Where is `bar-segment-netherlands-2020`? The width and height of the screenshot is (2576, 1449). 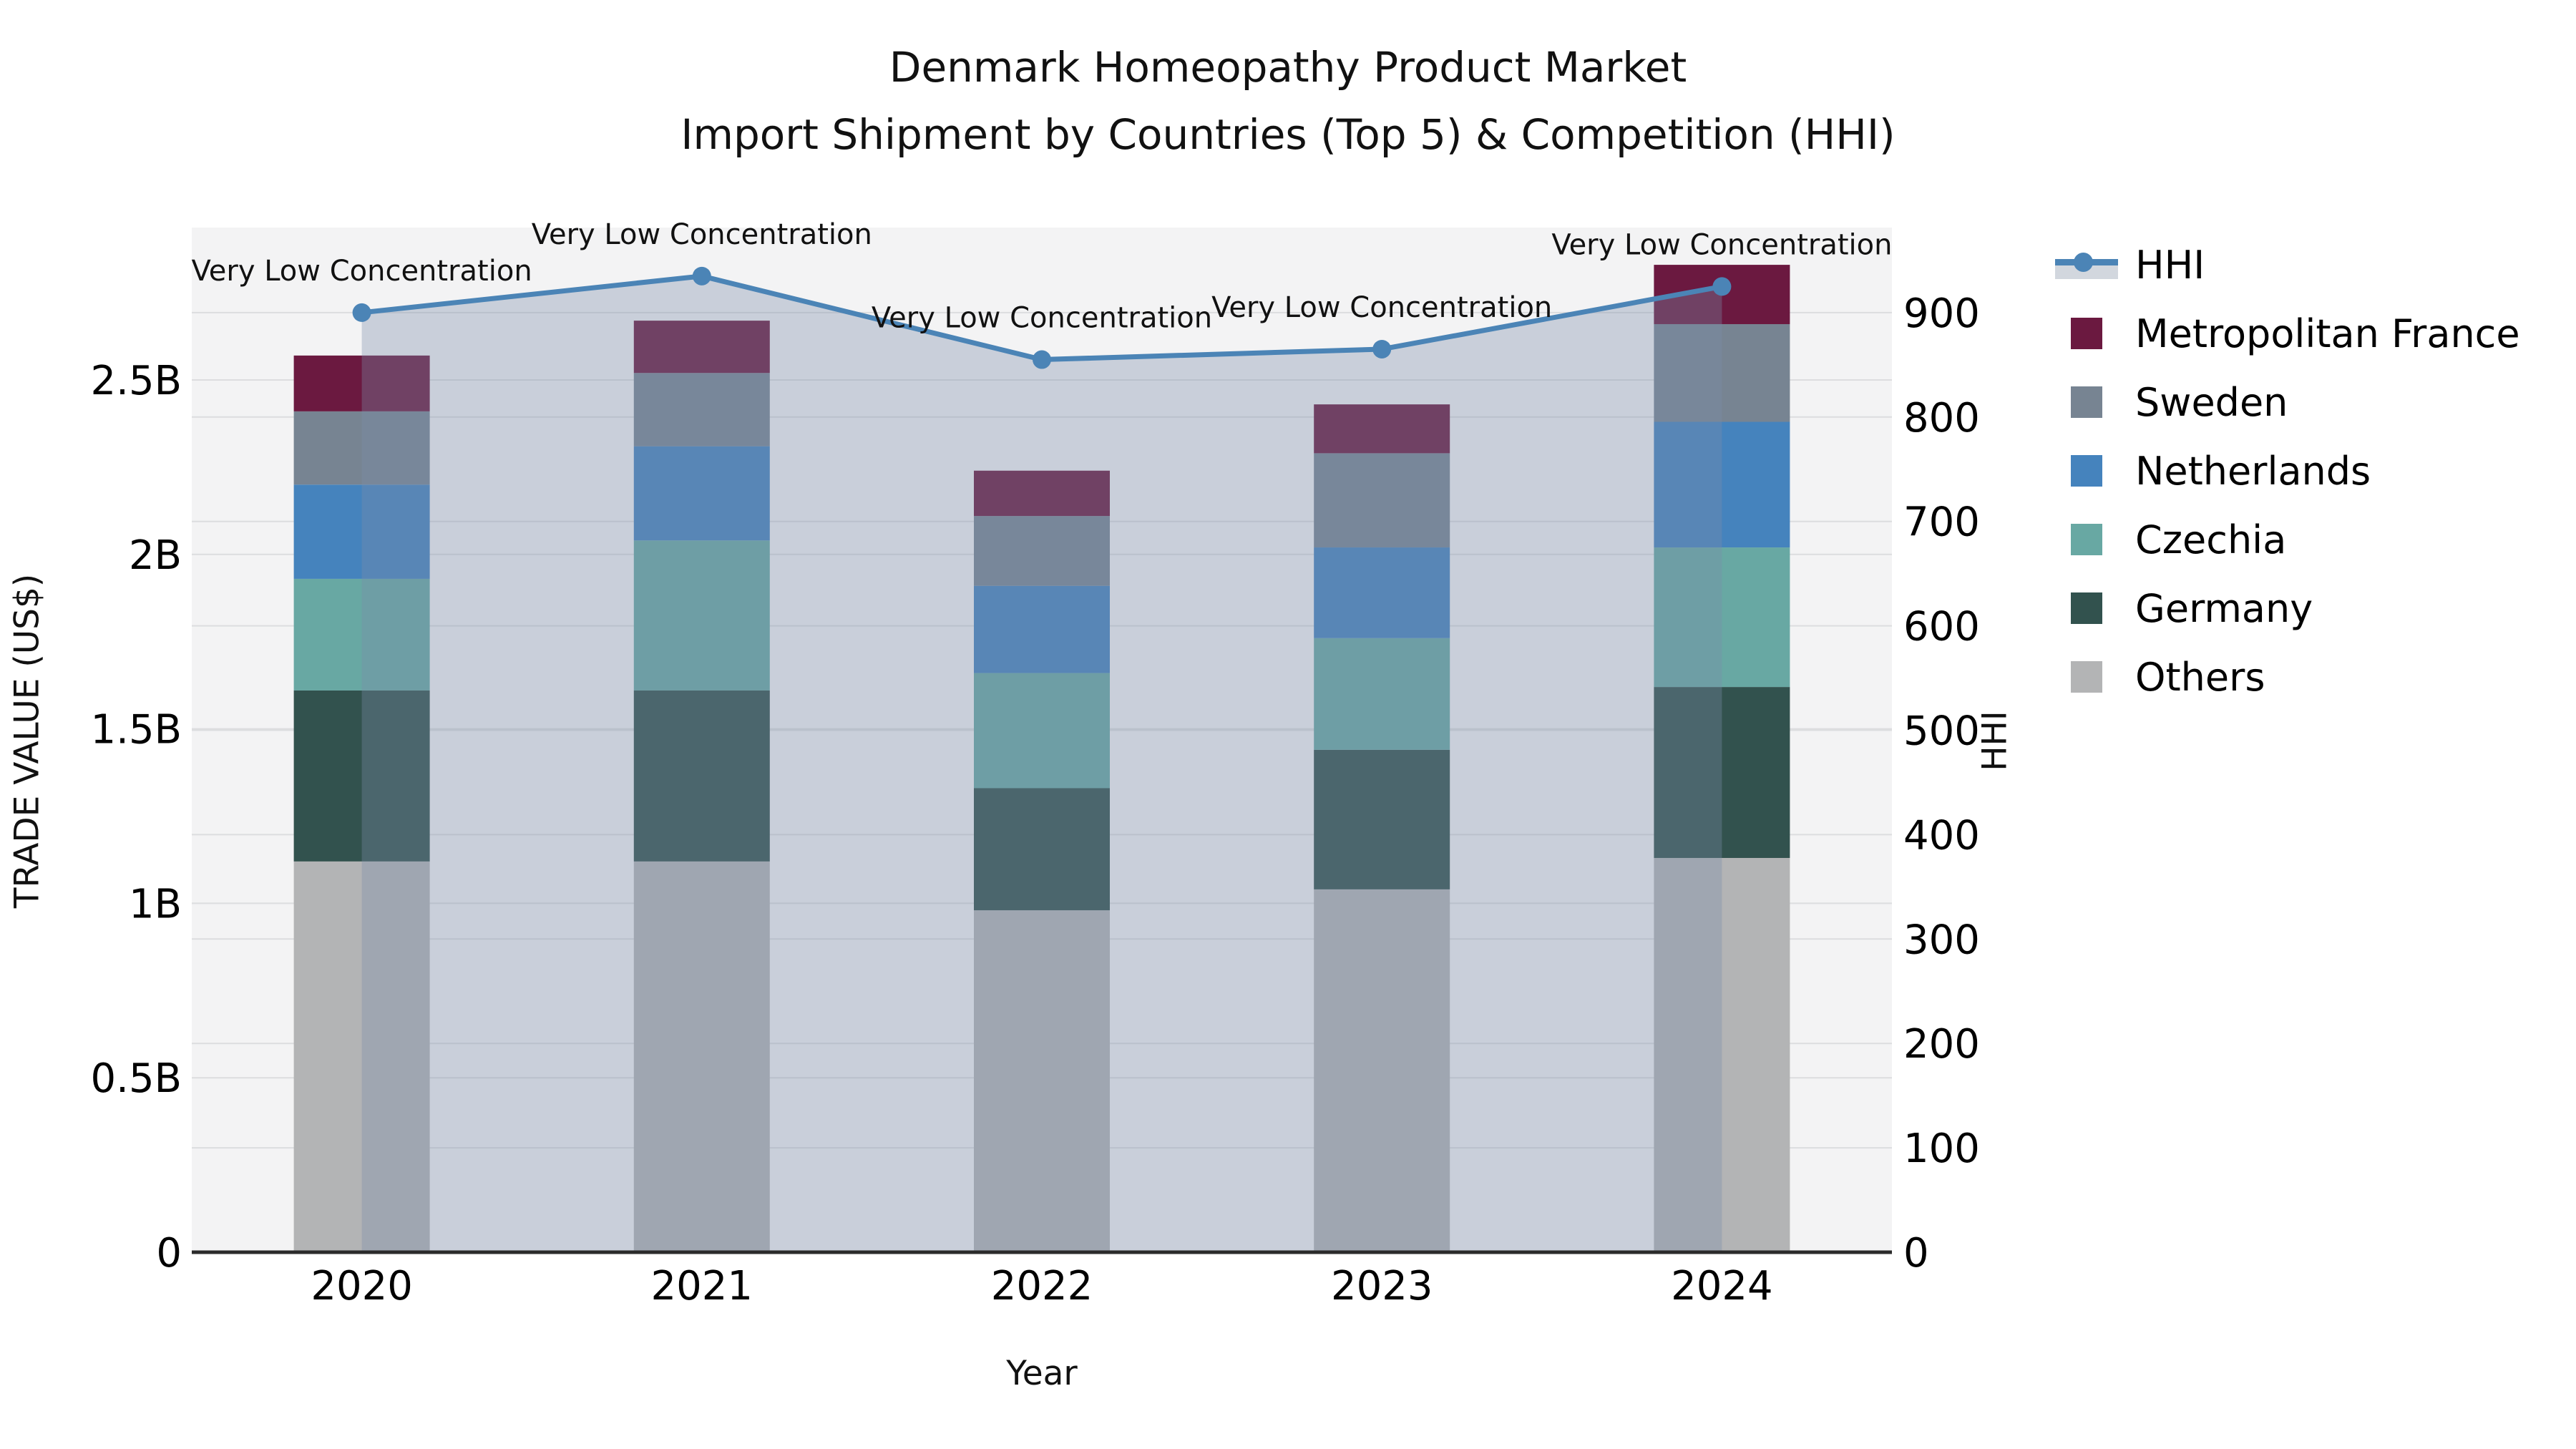 bar-segment-netherlands-2020 is located at coordinates (361, 531).